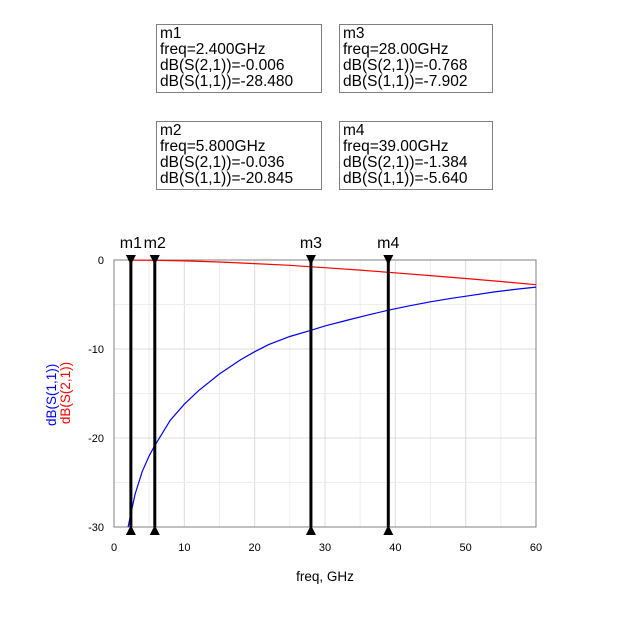 The image size is (620, 635). I want to click on marker-readout-s21: dB(S(2,1))=-0.036, so click(222, 162).